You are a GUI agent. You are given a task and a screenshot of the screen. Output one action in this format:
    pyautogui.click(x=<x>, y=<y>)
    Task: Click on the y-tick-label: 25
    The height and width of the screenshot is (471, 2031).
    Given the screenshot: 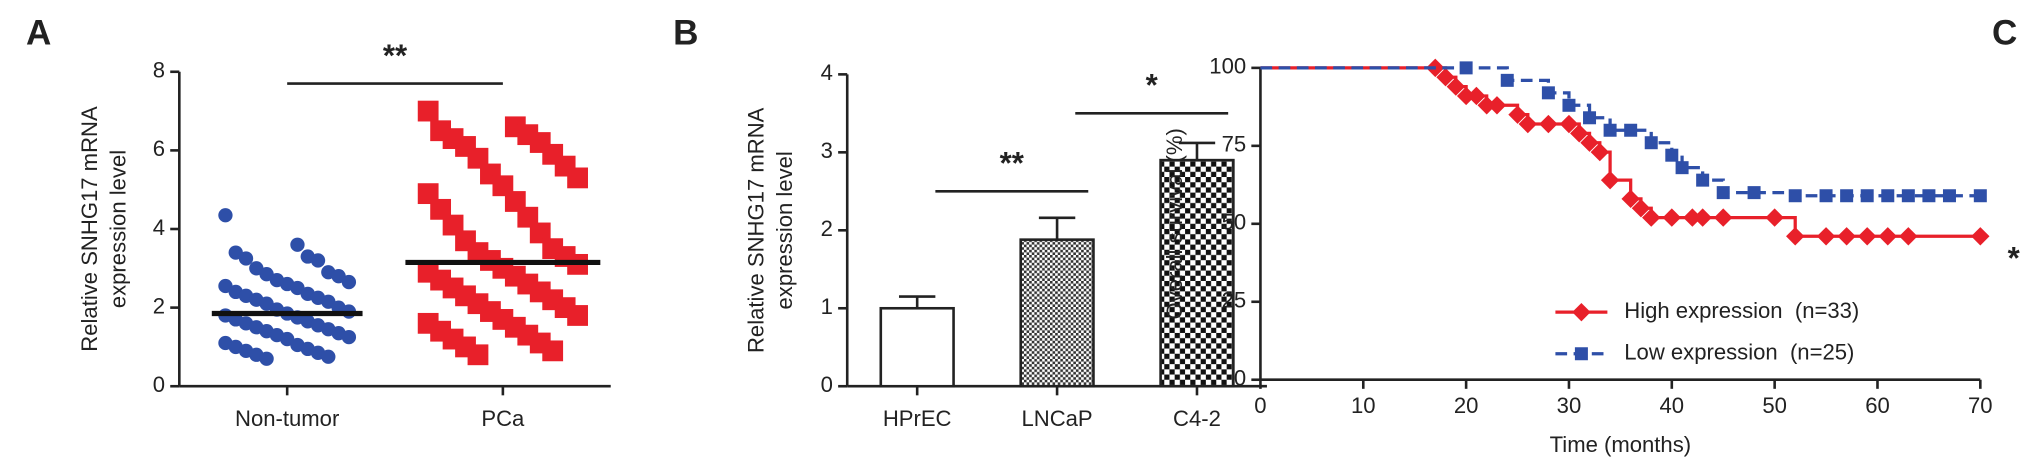 What is the action you would take?
    pyautogui.click(x=1234, y=300)
    